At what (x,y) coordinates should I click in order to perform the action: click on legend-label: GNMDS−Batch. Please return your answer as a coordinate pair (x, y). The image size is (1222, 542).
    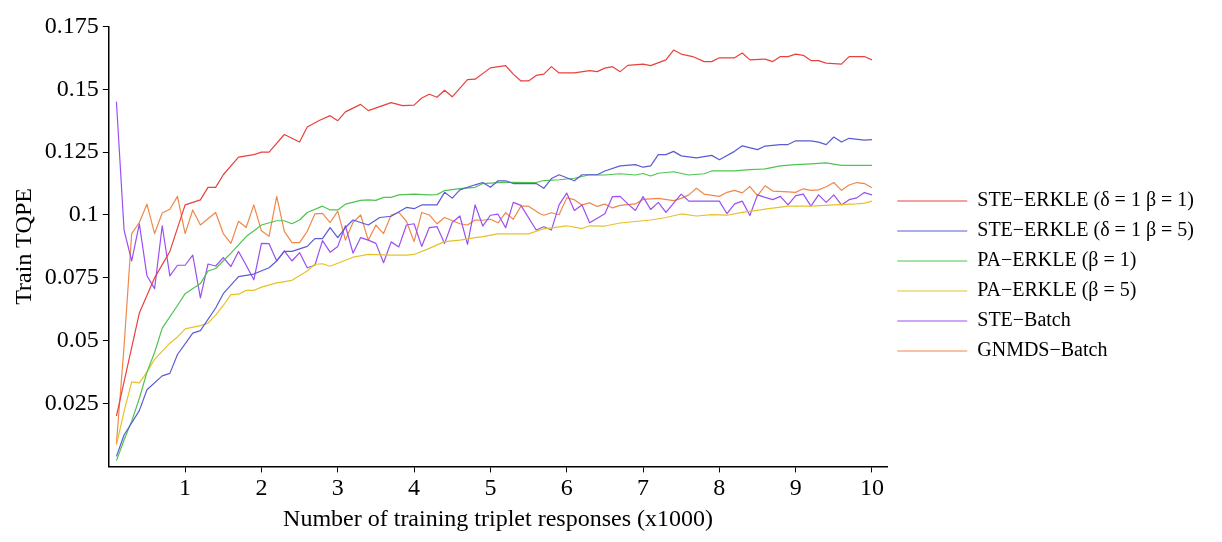
    Looking at the image, I should click on (1042, 349).